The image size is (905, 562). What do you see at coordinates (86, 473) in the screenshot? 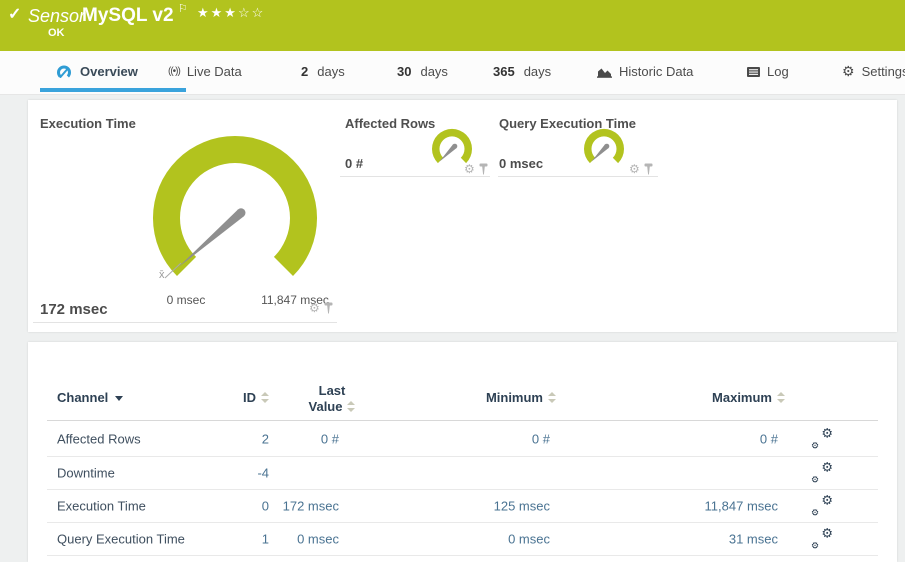
I see `channel-name: Downtime` at bounding box center [86, 473].